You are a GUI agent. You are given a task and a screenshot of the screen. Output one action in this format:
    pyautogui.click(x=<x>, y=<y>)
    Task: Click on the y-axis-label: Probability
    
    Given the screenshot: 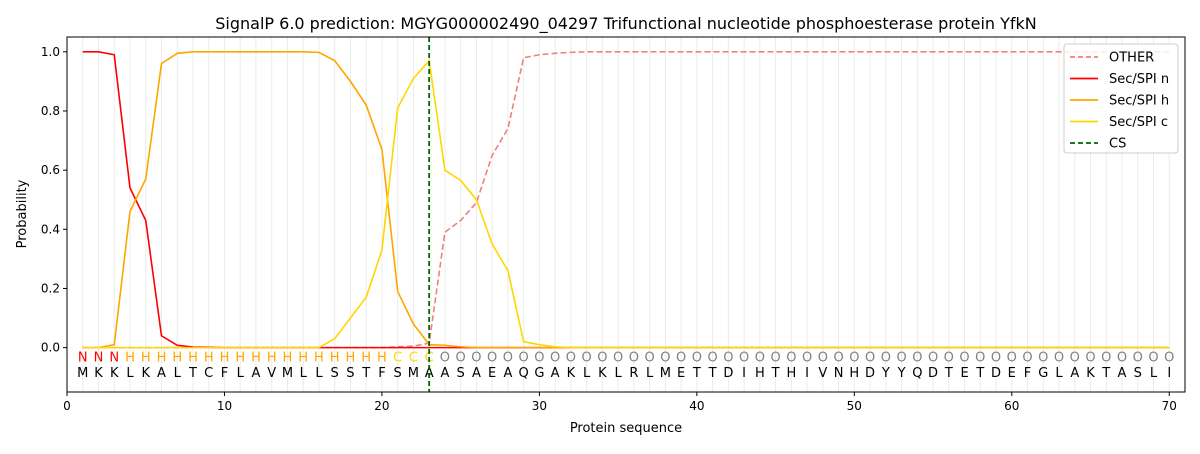 What is the action you would take?
    pyautogui.click(x=22, y=213)
    